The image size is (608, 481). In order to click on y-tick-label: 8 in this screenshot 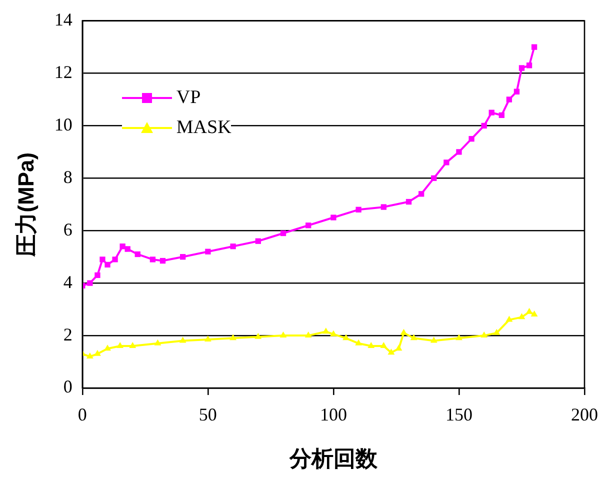, I will do `click(67, 176)`.